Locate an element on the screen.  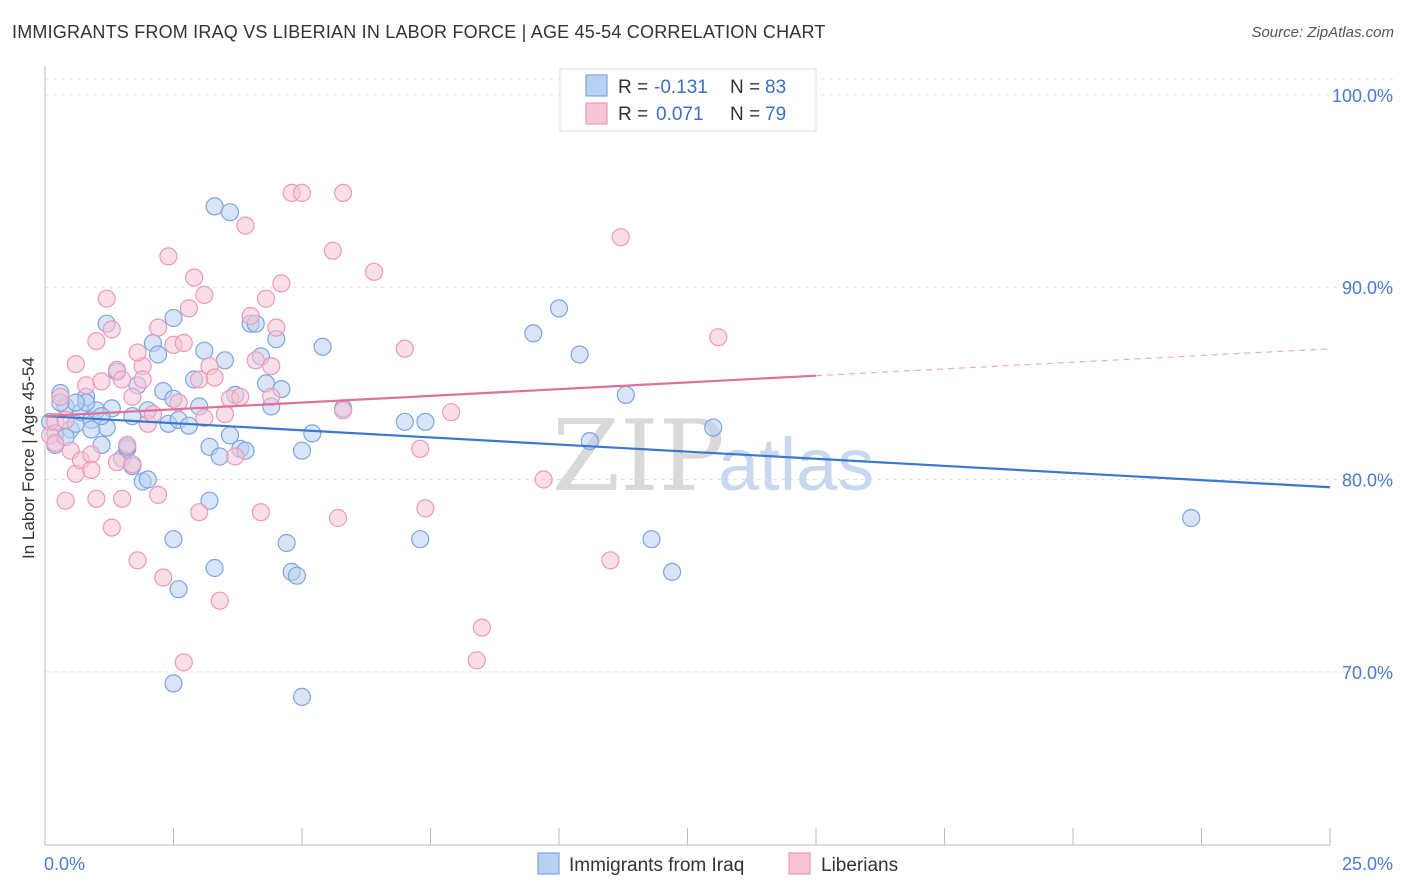
iraq-trend-line is located at coordinates (687, 451).